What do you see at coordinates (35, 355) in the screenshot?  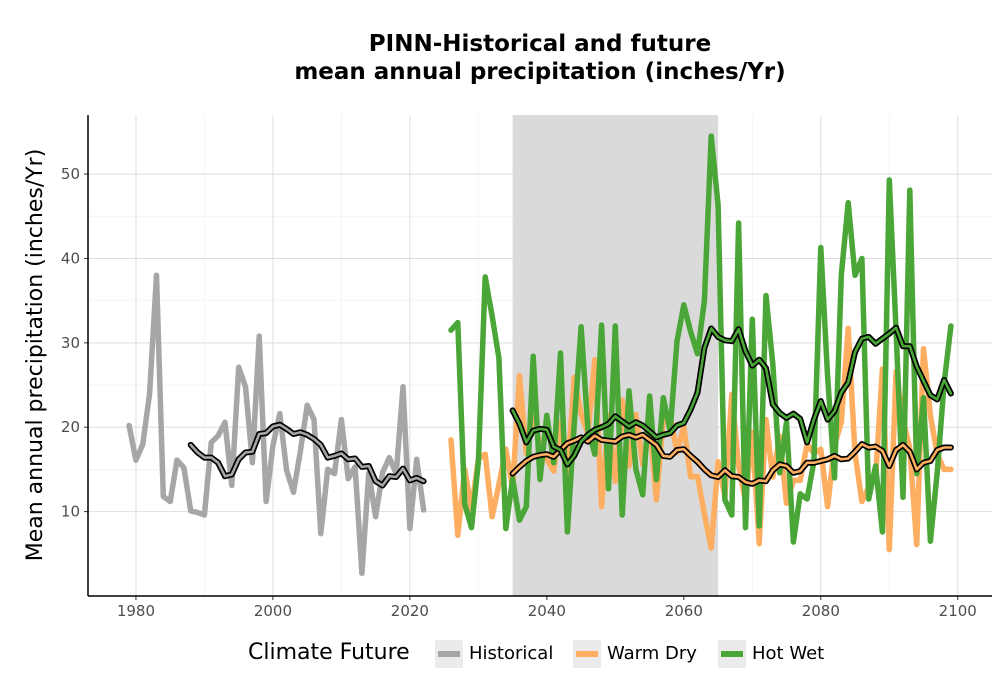 I see `y-axis-label: Mean annual precipitation (inches/Yr)` at bounding box center [35, 355].